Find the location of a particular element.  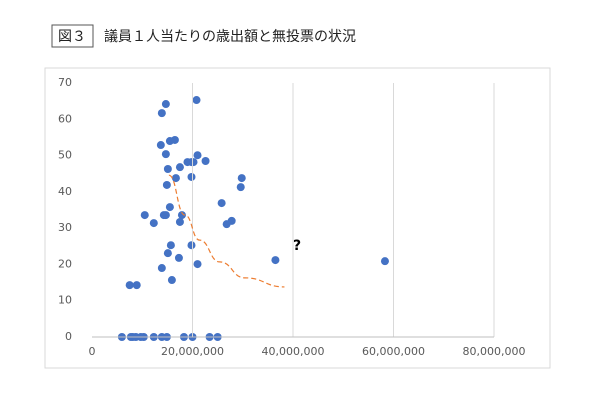

chart-title: 議員１人当たりの歳出額と無投票の状況 is located at coordinates (230, 36).